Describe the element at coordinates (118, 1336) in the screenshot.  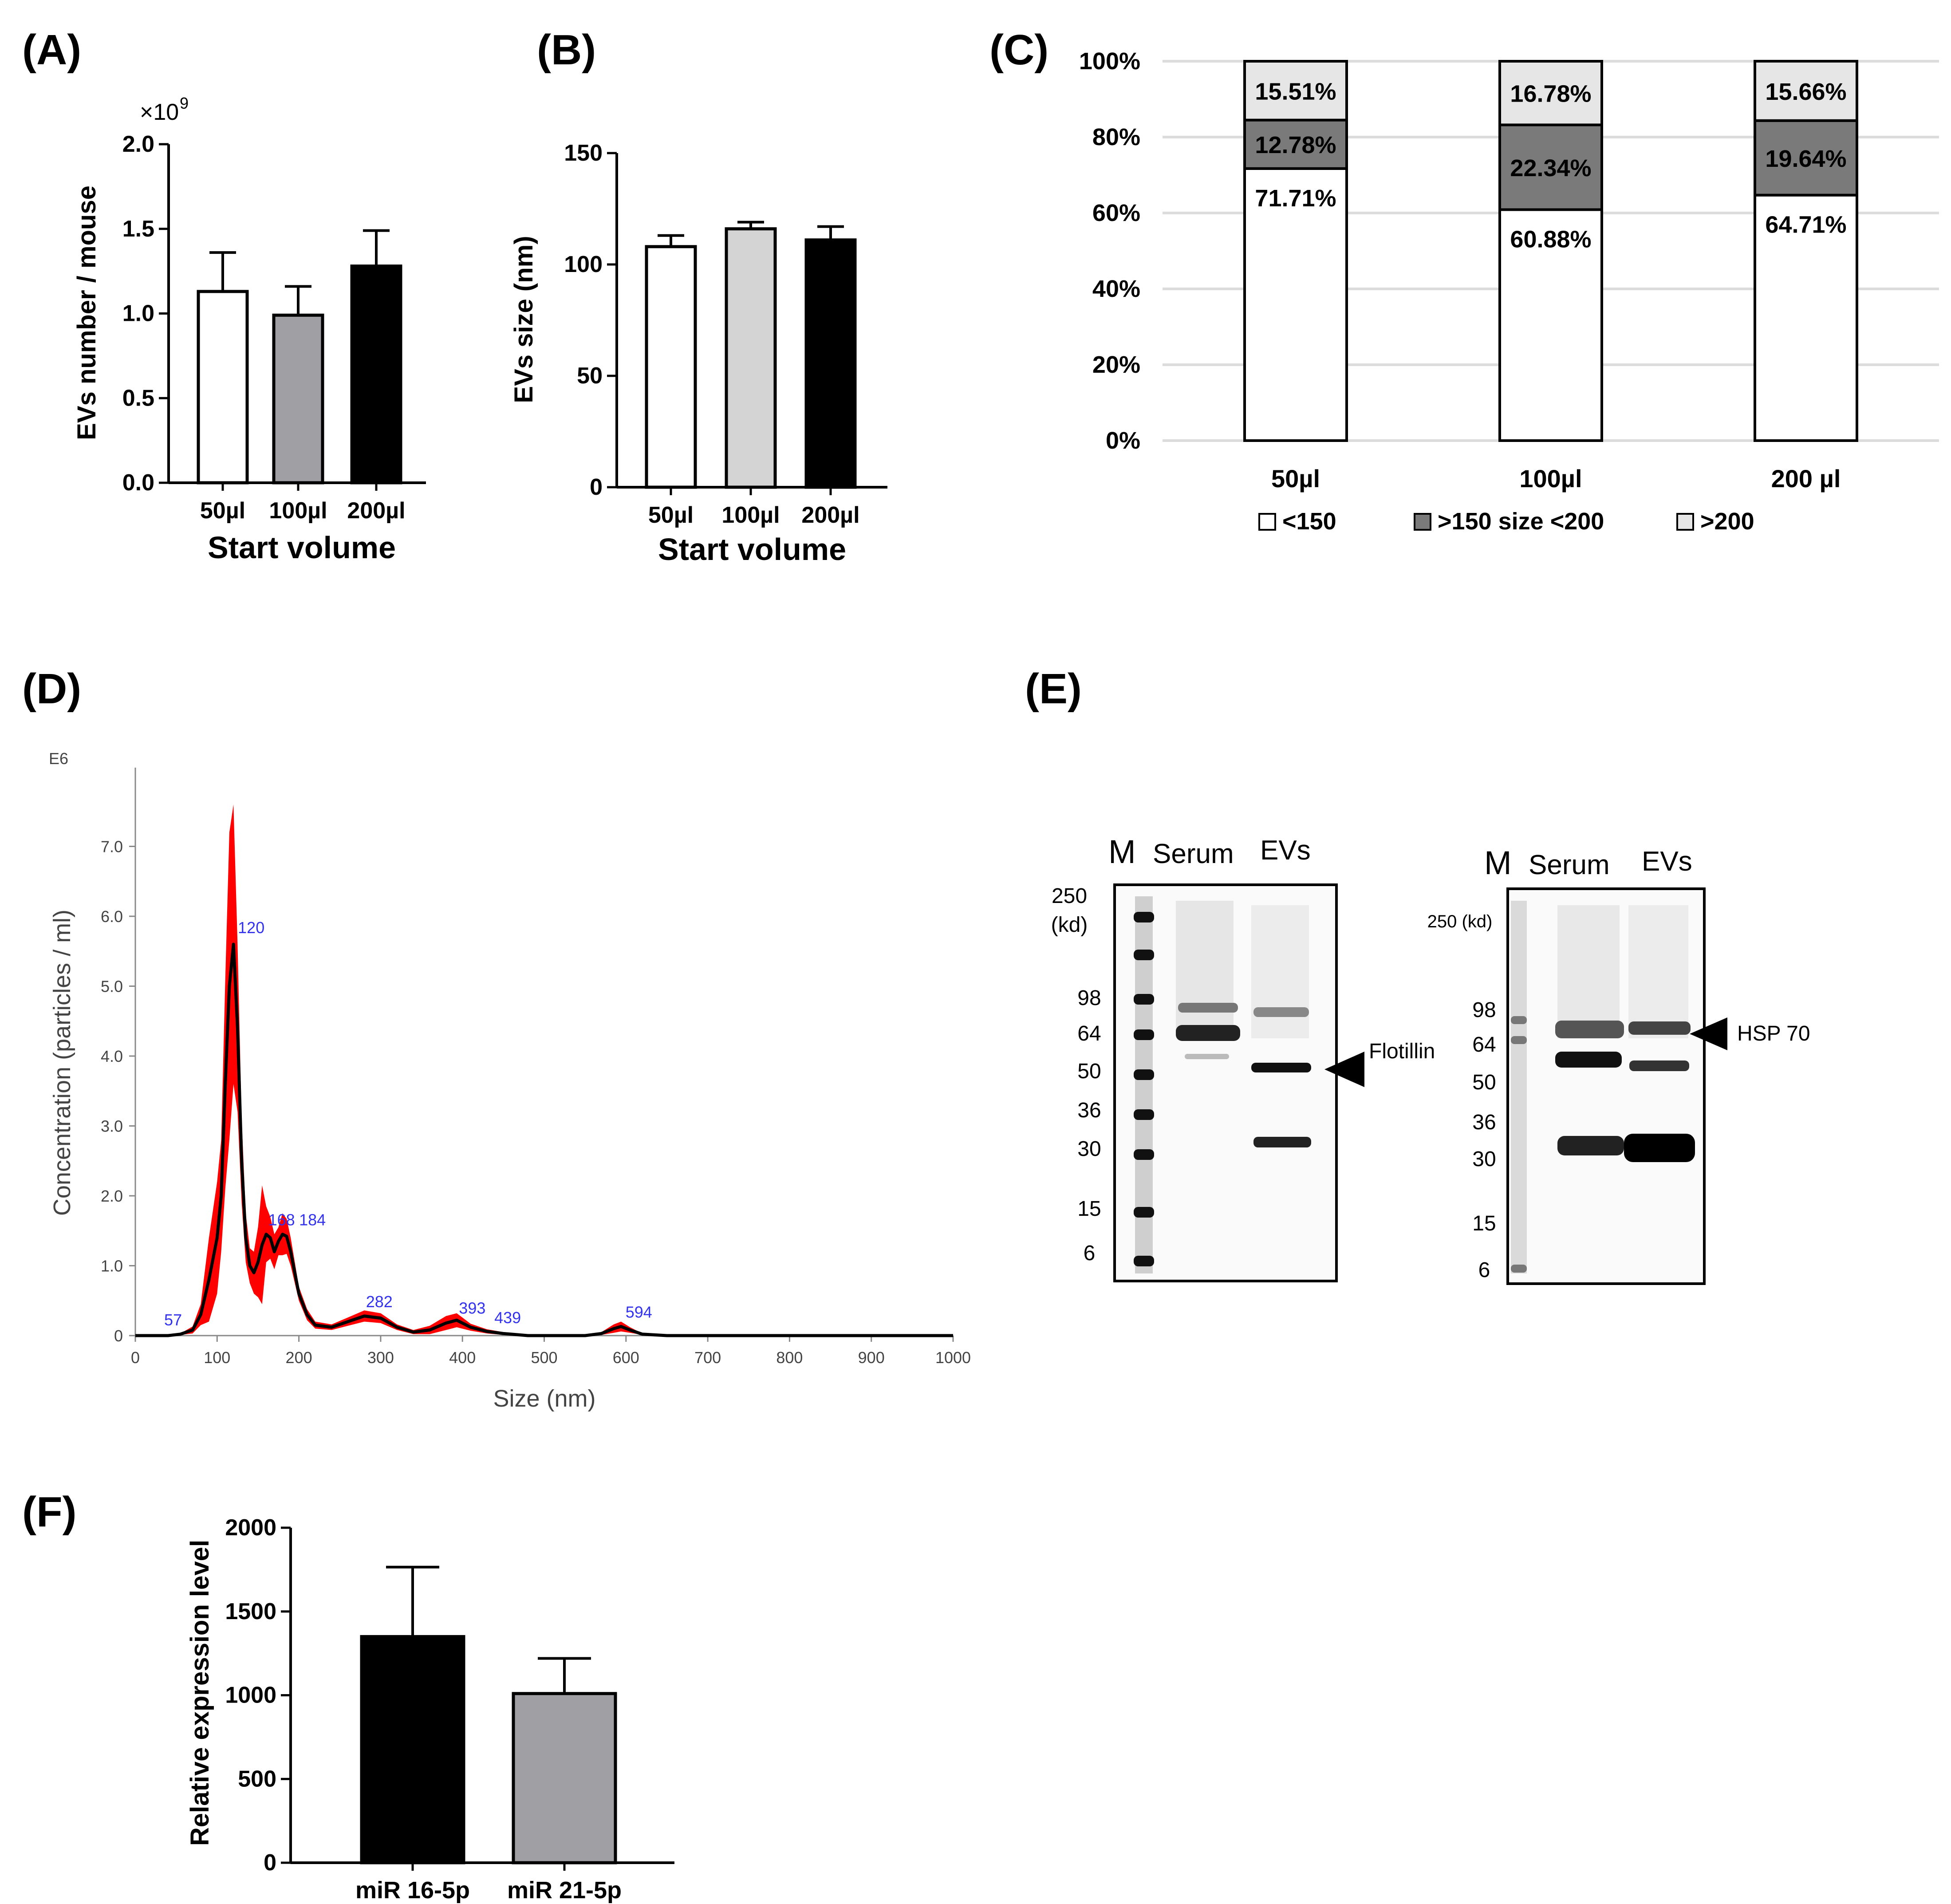
I see `y-tick-label: 0` at that location.